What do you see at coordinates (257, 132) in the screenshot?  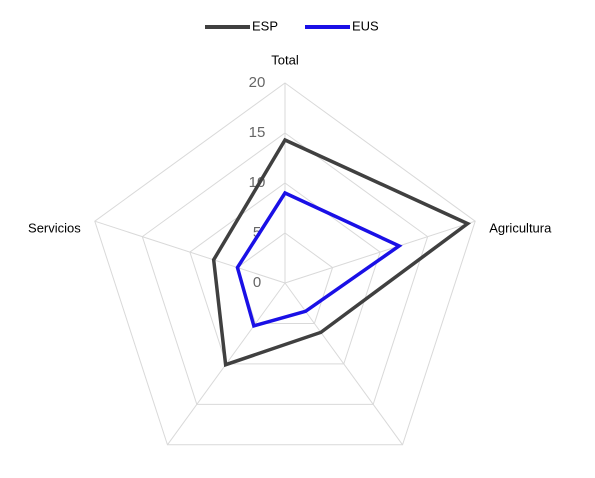 I see `y-tick-label: 15` at bounding box center [257, 132].